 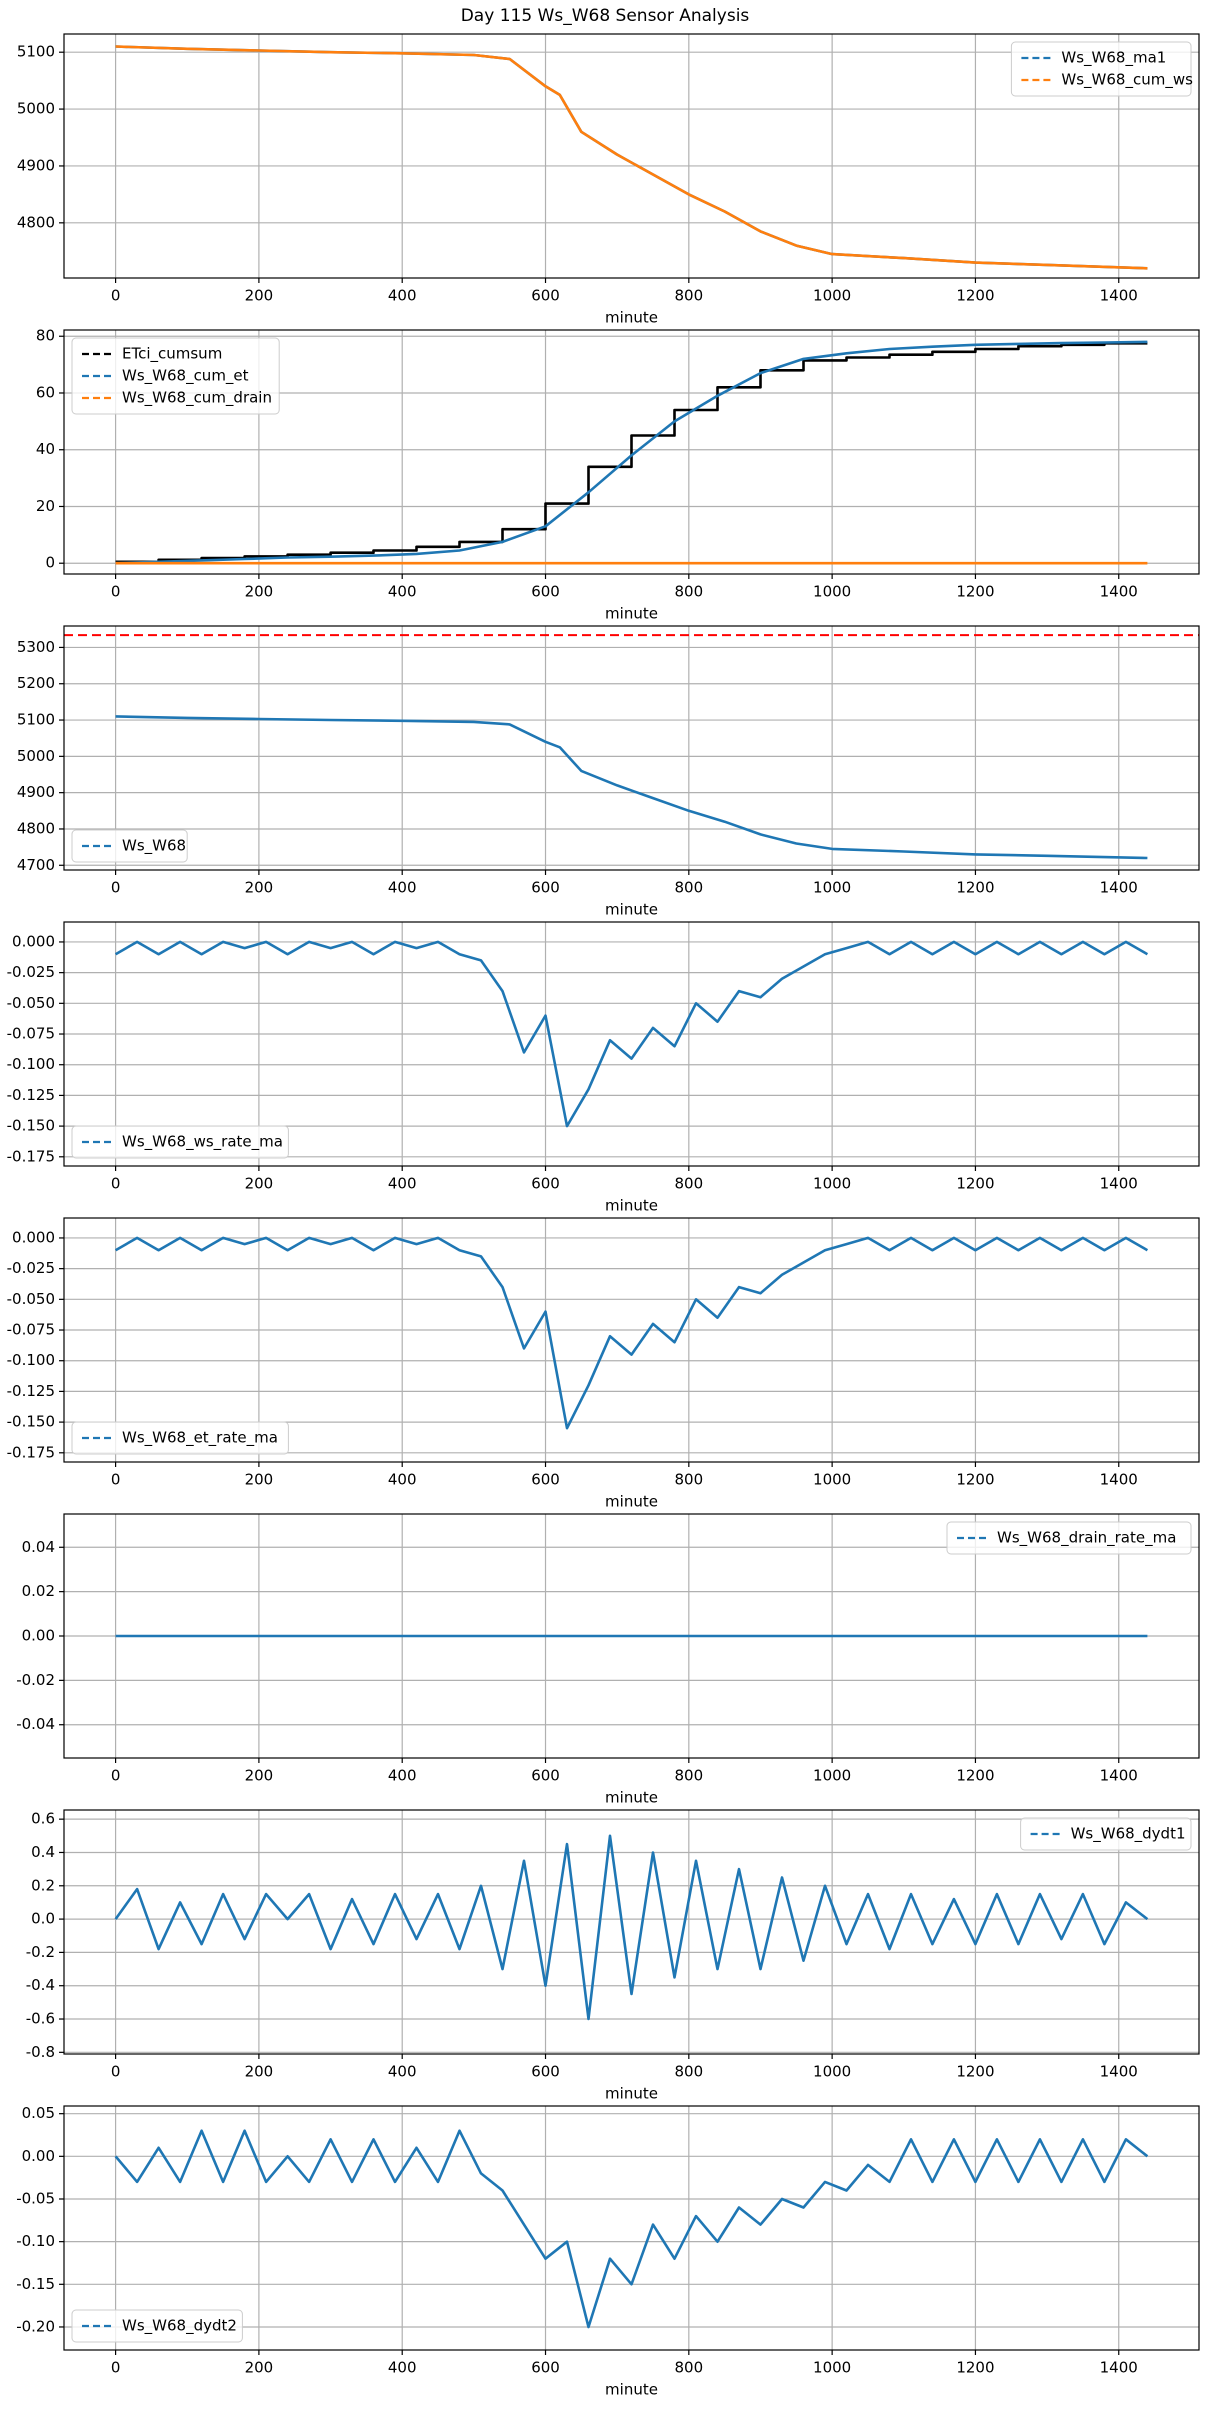 What do you see at coordinates (1128, 1834) in the screenshot?
I see `legend-label: Ws_W68_dydt1` at bounding box center [1128, 1834].